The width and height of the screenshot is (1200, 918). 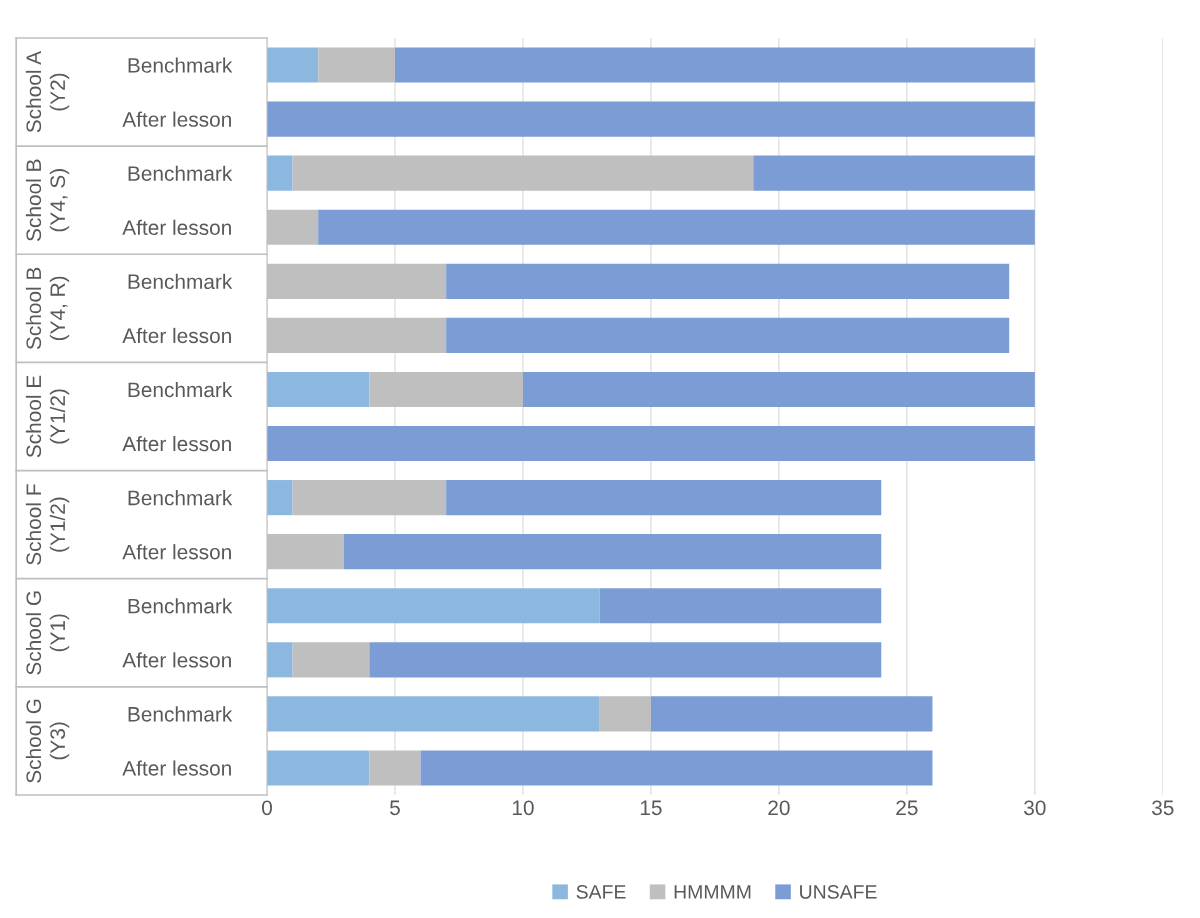 What do you see at coordinates (267, 808) in the screenshot?
I see `x-tick-label: 0` at bounding box center [267, 808].